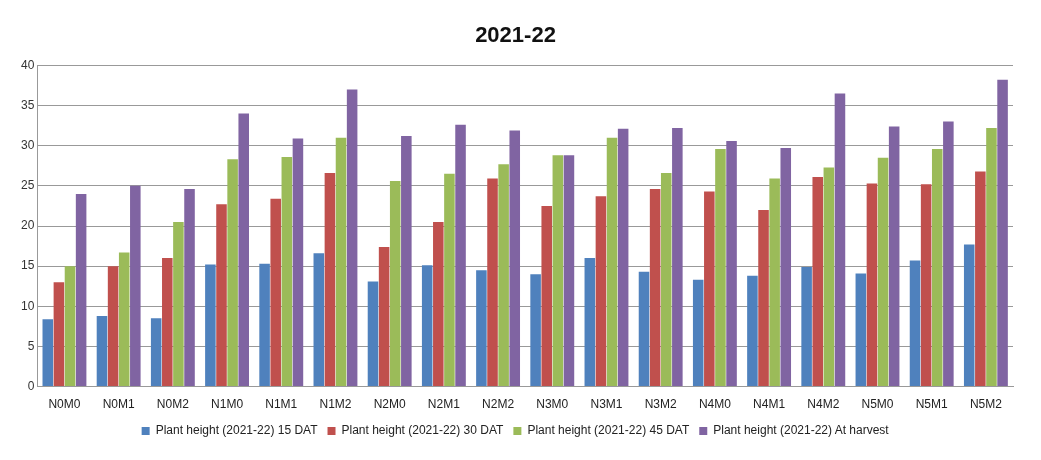  I want to click on x-tick-label: N0M0, so click(64, 404).